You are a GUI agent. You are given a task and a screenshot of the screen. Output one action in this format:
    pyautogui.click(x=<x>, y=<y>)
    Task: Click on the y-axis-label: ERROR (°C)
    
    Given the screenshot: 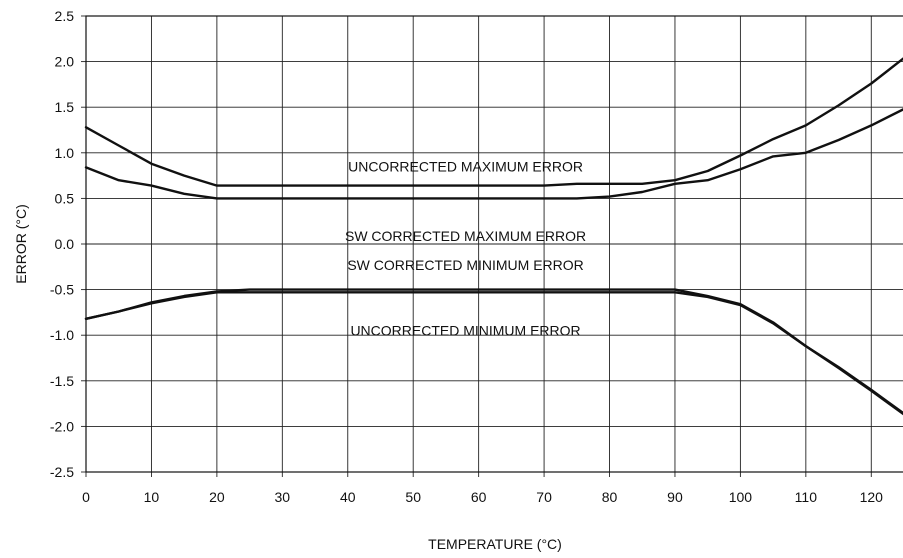 What is the action you would take?
    pyautogui.click(x=21, y=243)
    